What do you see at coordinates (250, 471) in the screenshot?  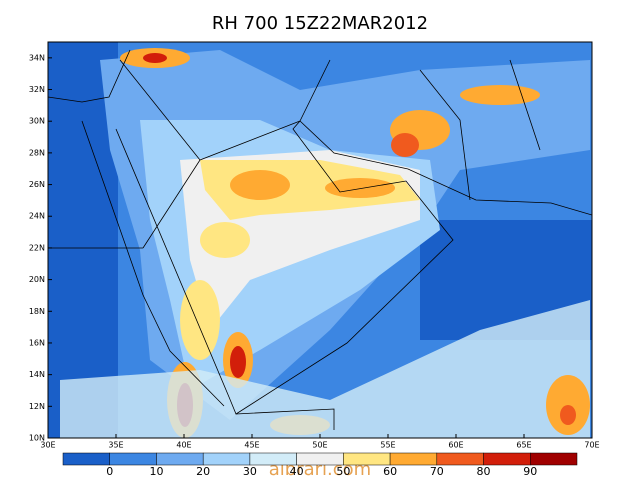 I see `colorbar-label: 30` at bounding box center [250, 471].